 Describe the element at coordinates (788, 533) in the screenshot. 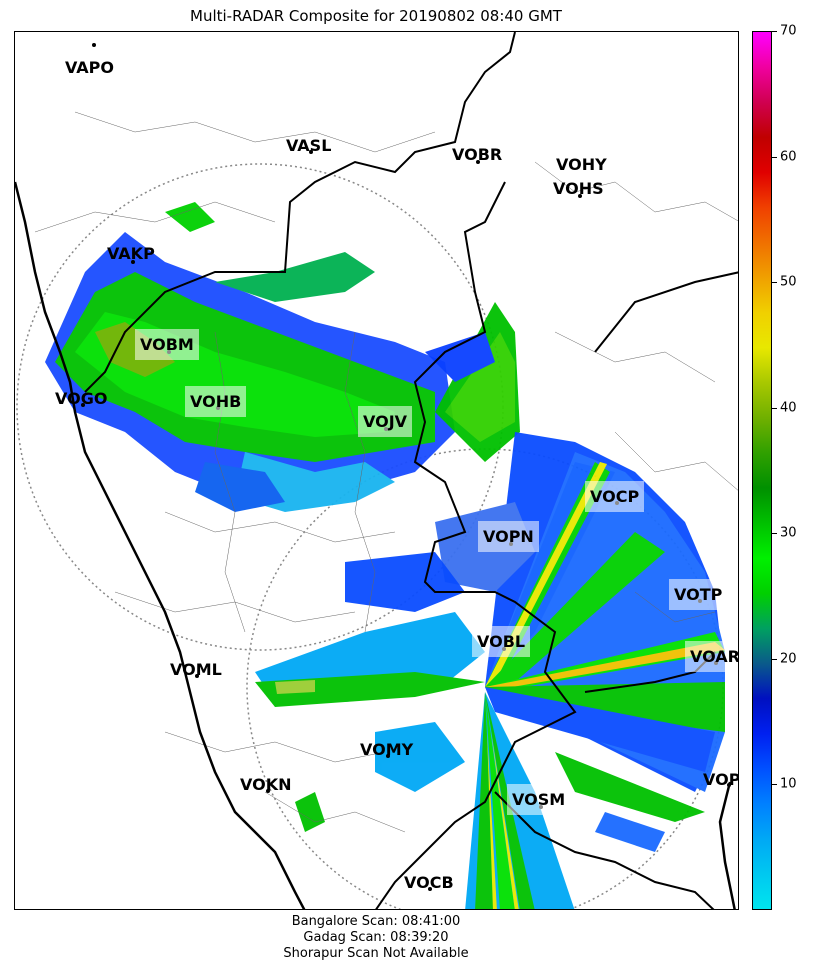

I see `colorbar-tick-label: 30` at that location.